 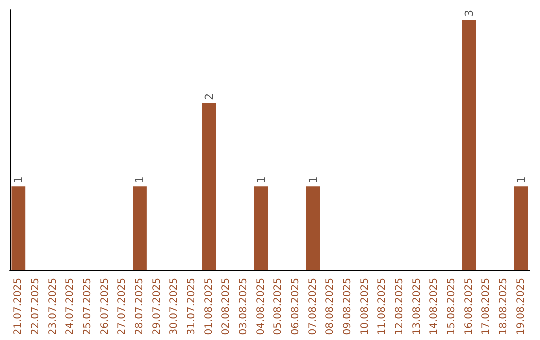 I want to click on x-tick-label: 16.08.2025, so click(x=469, y=307).